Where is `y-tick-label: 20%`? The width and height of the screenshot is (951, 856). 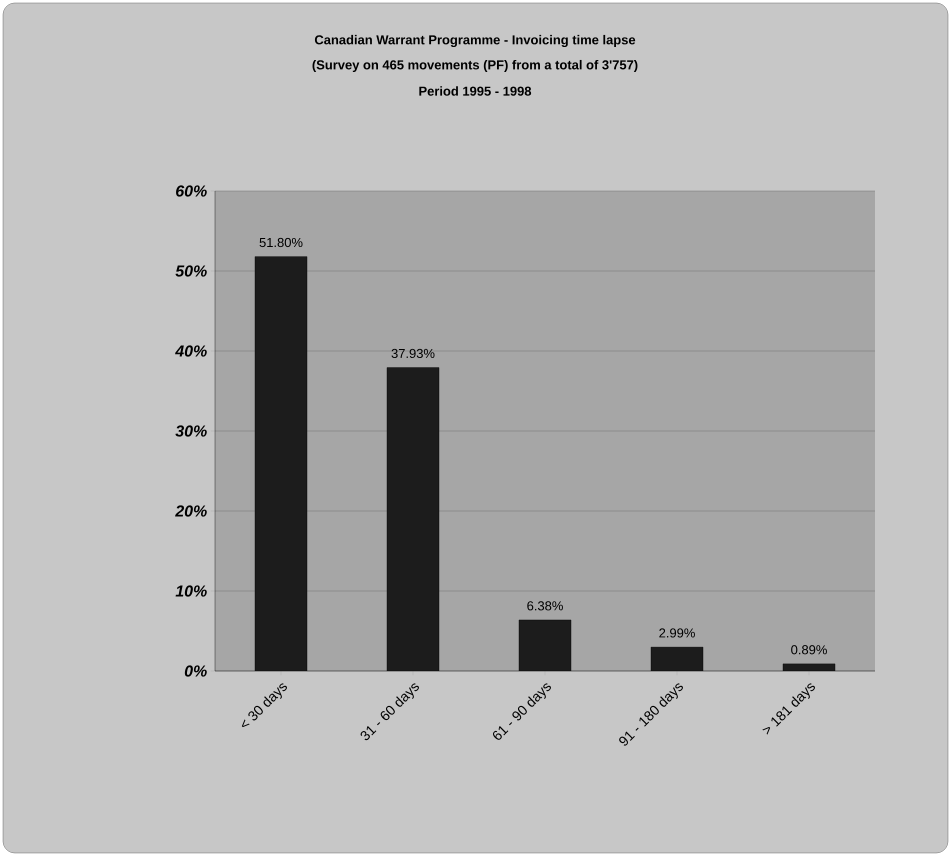
y-tick-label: 20% is located at coordinates (191, 511).